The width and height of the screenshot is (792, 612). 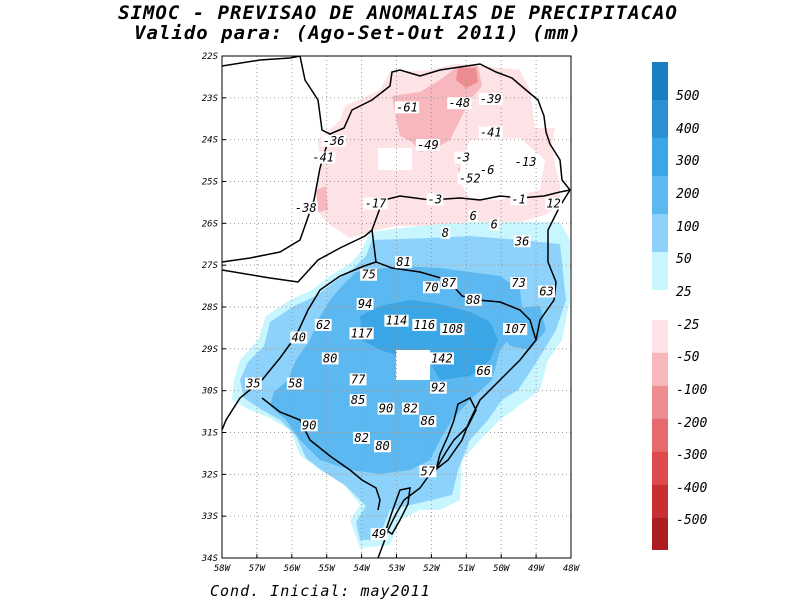 What do you see at coordinates (459, 103) in the screenshot?
I see `anomaly-value: -48` at bounding box center [459, 103].